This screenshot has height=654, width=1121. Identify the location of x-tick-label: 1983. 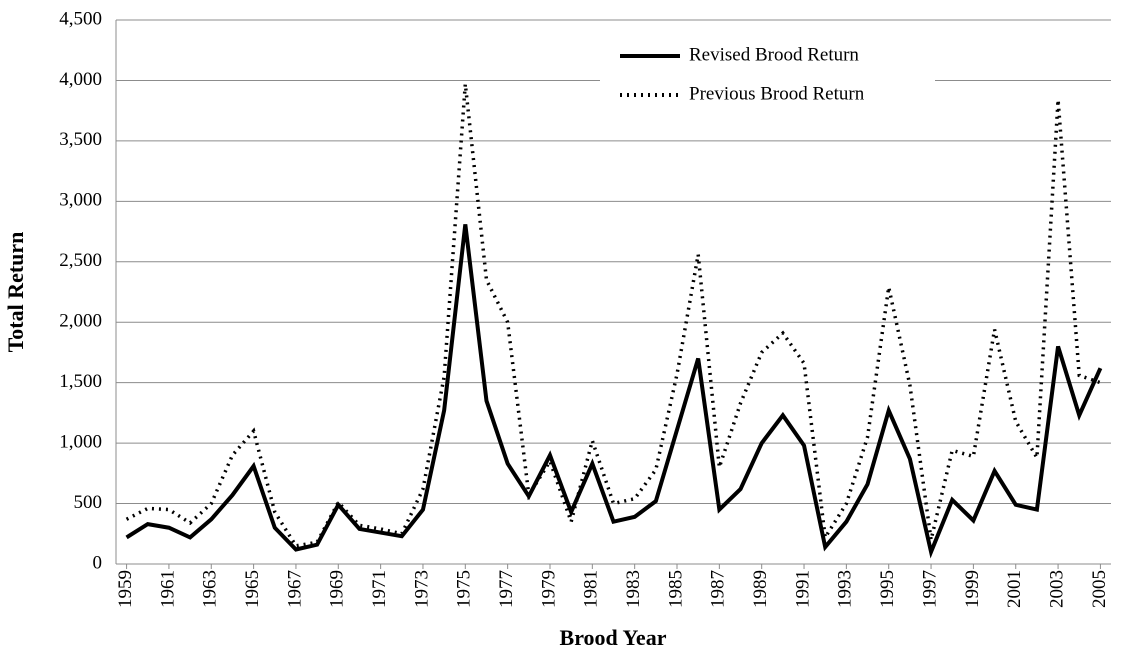
(633, 589).